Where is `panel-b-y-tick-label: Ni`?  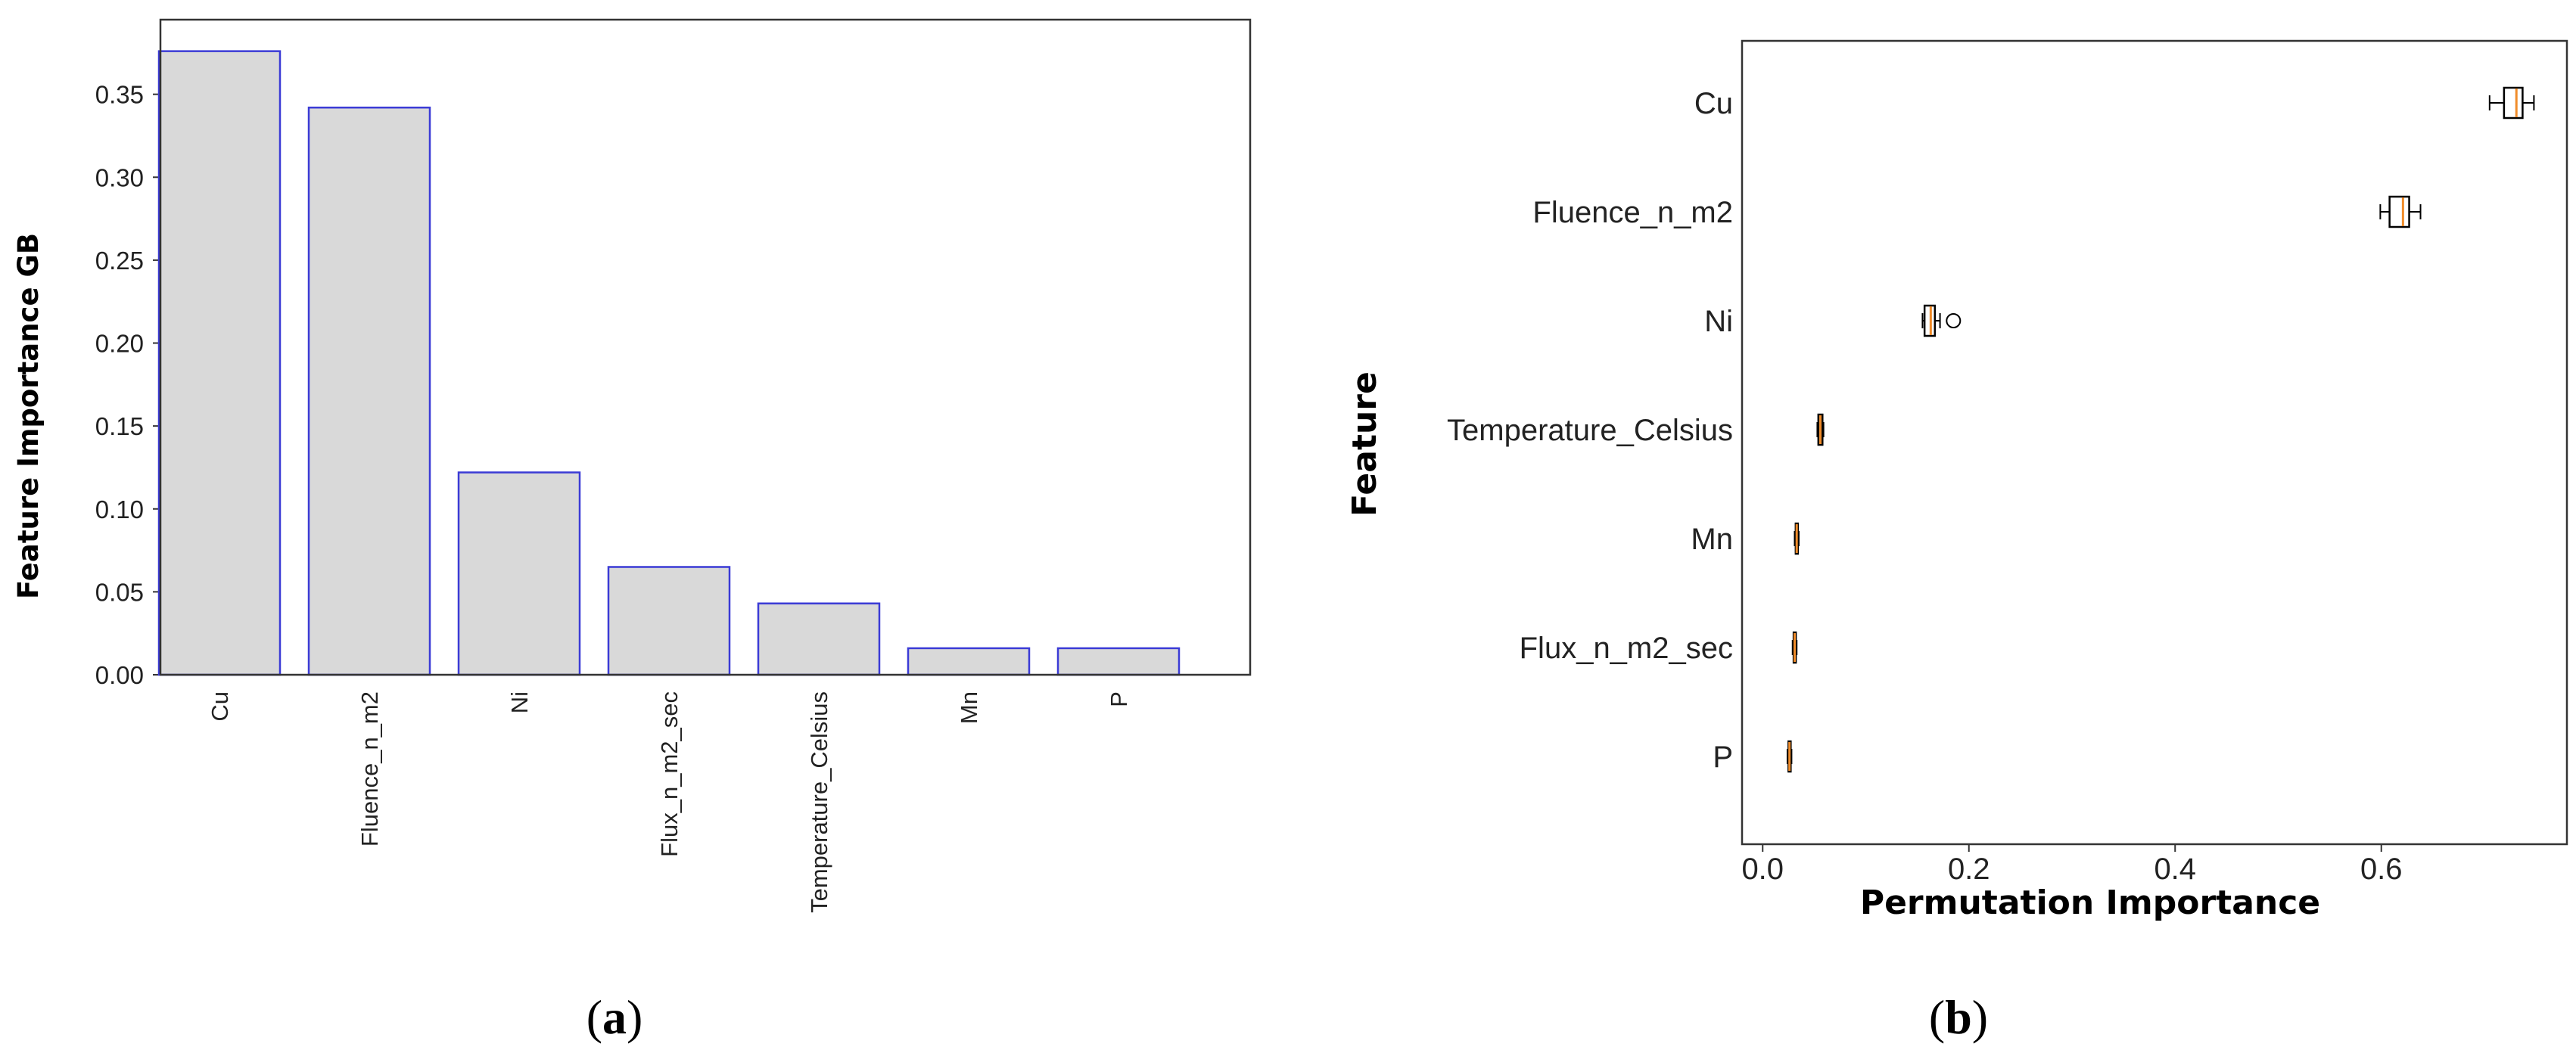
panel-b-y-tick-label: Ni is located at coordinates (1718, 321).